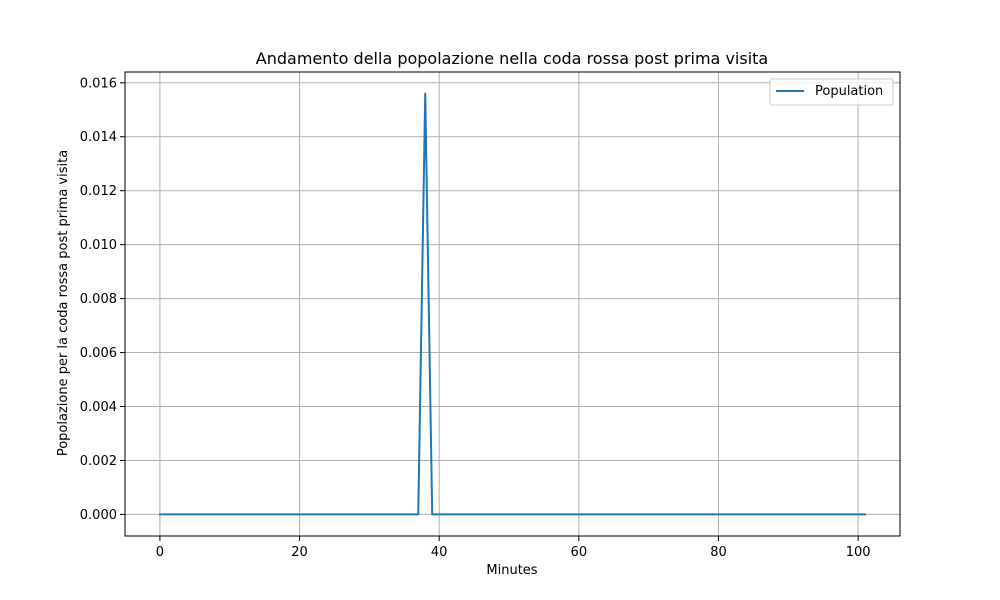  I want to click on y-tick-label: 0.012, so click(98, 191).